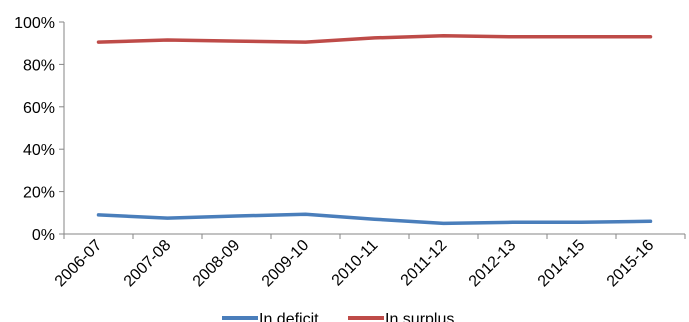  I want to click on y-tick-label: 80%, so click(39, 65).